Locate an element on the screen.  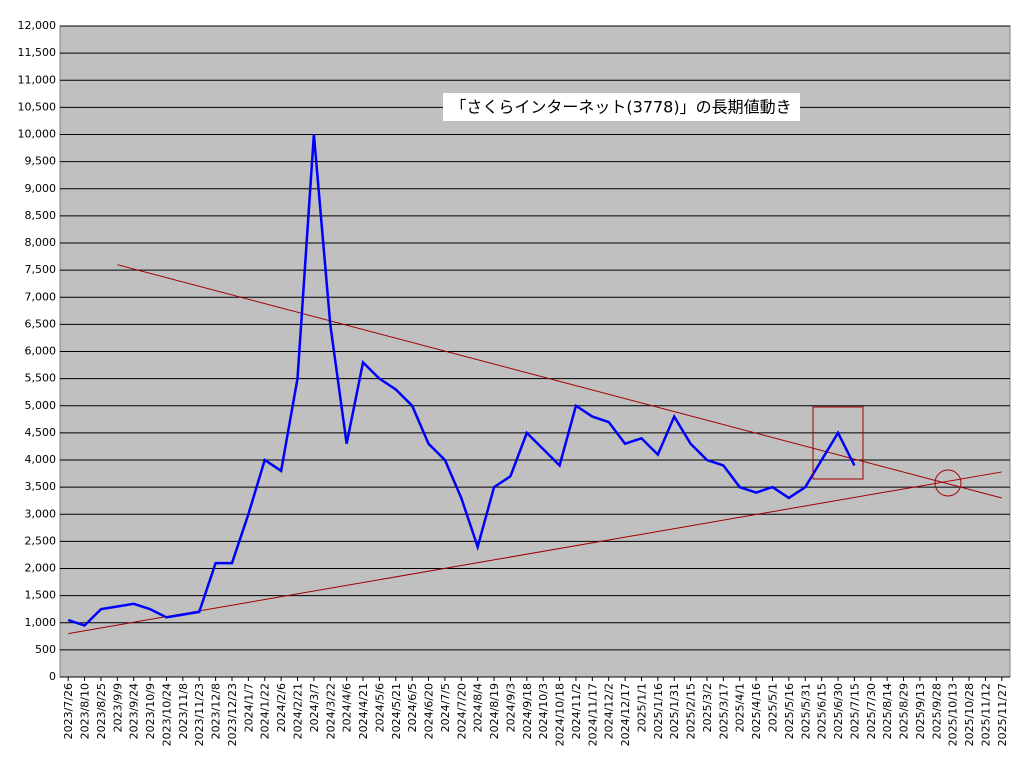
x-tick-label: 2024/5/6 is located at coordinates (379, 707).